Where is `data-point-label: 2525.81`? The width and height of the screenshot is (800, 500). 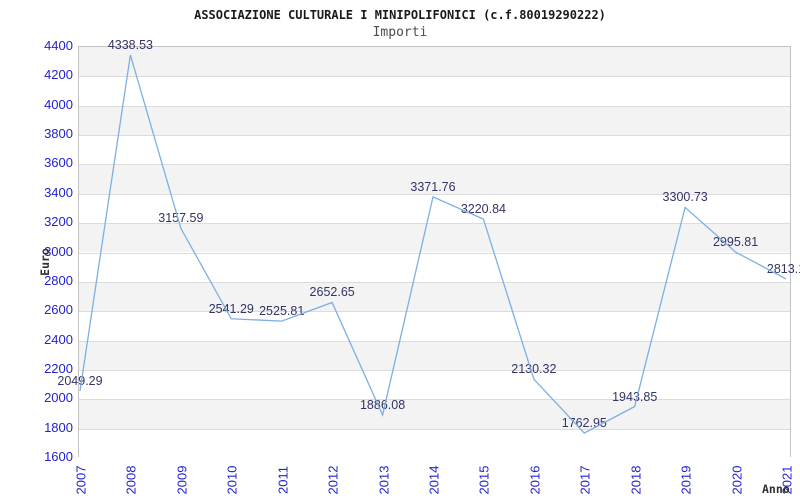 data-point-label: 2525.81 is located at coordinates (282, 311).